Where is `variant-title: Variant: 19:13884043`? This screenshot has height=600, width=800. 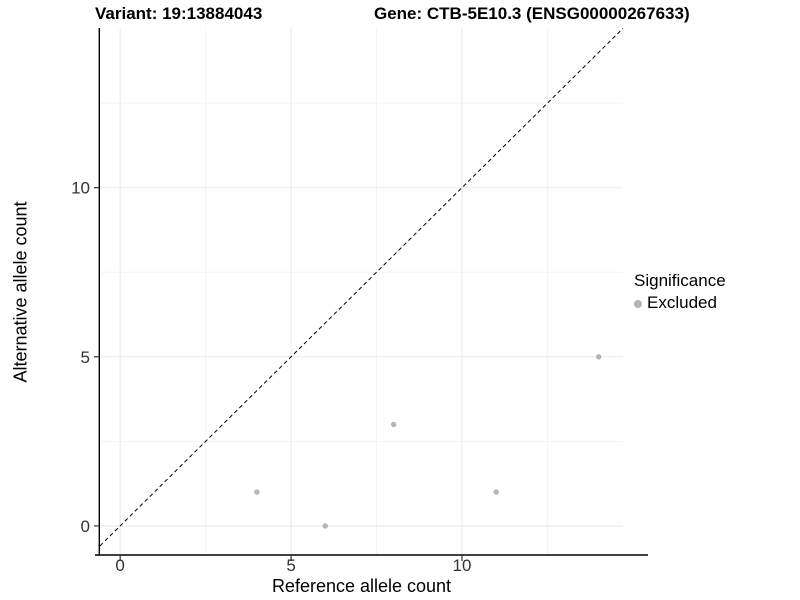 variant-title: Variant: 19:13884043 is located at coordinates (179, 13).